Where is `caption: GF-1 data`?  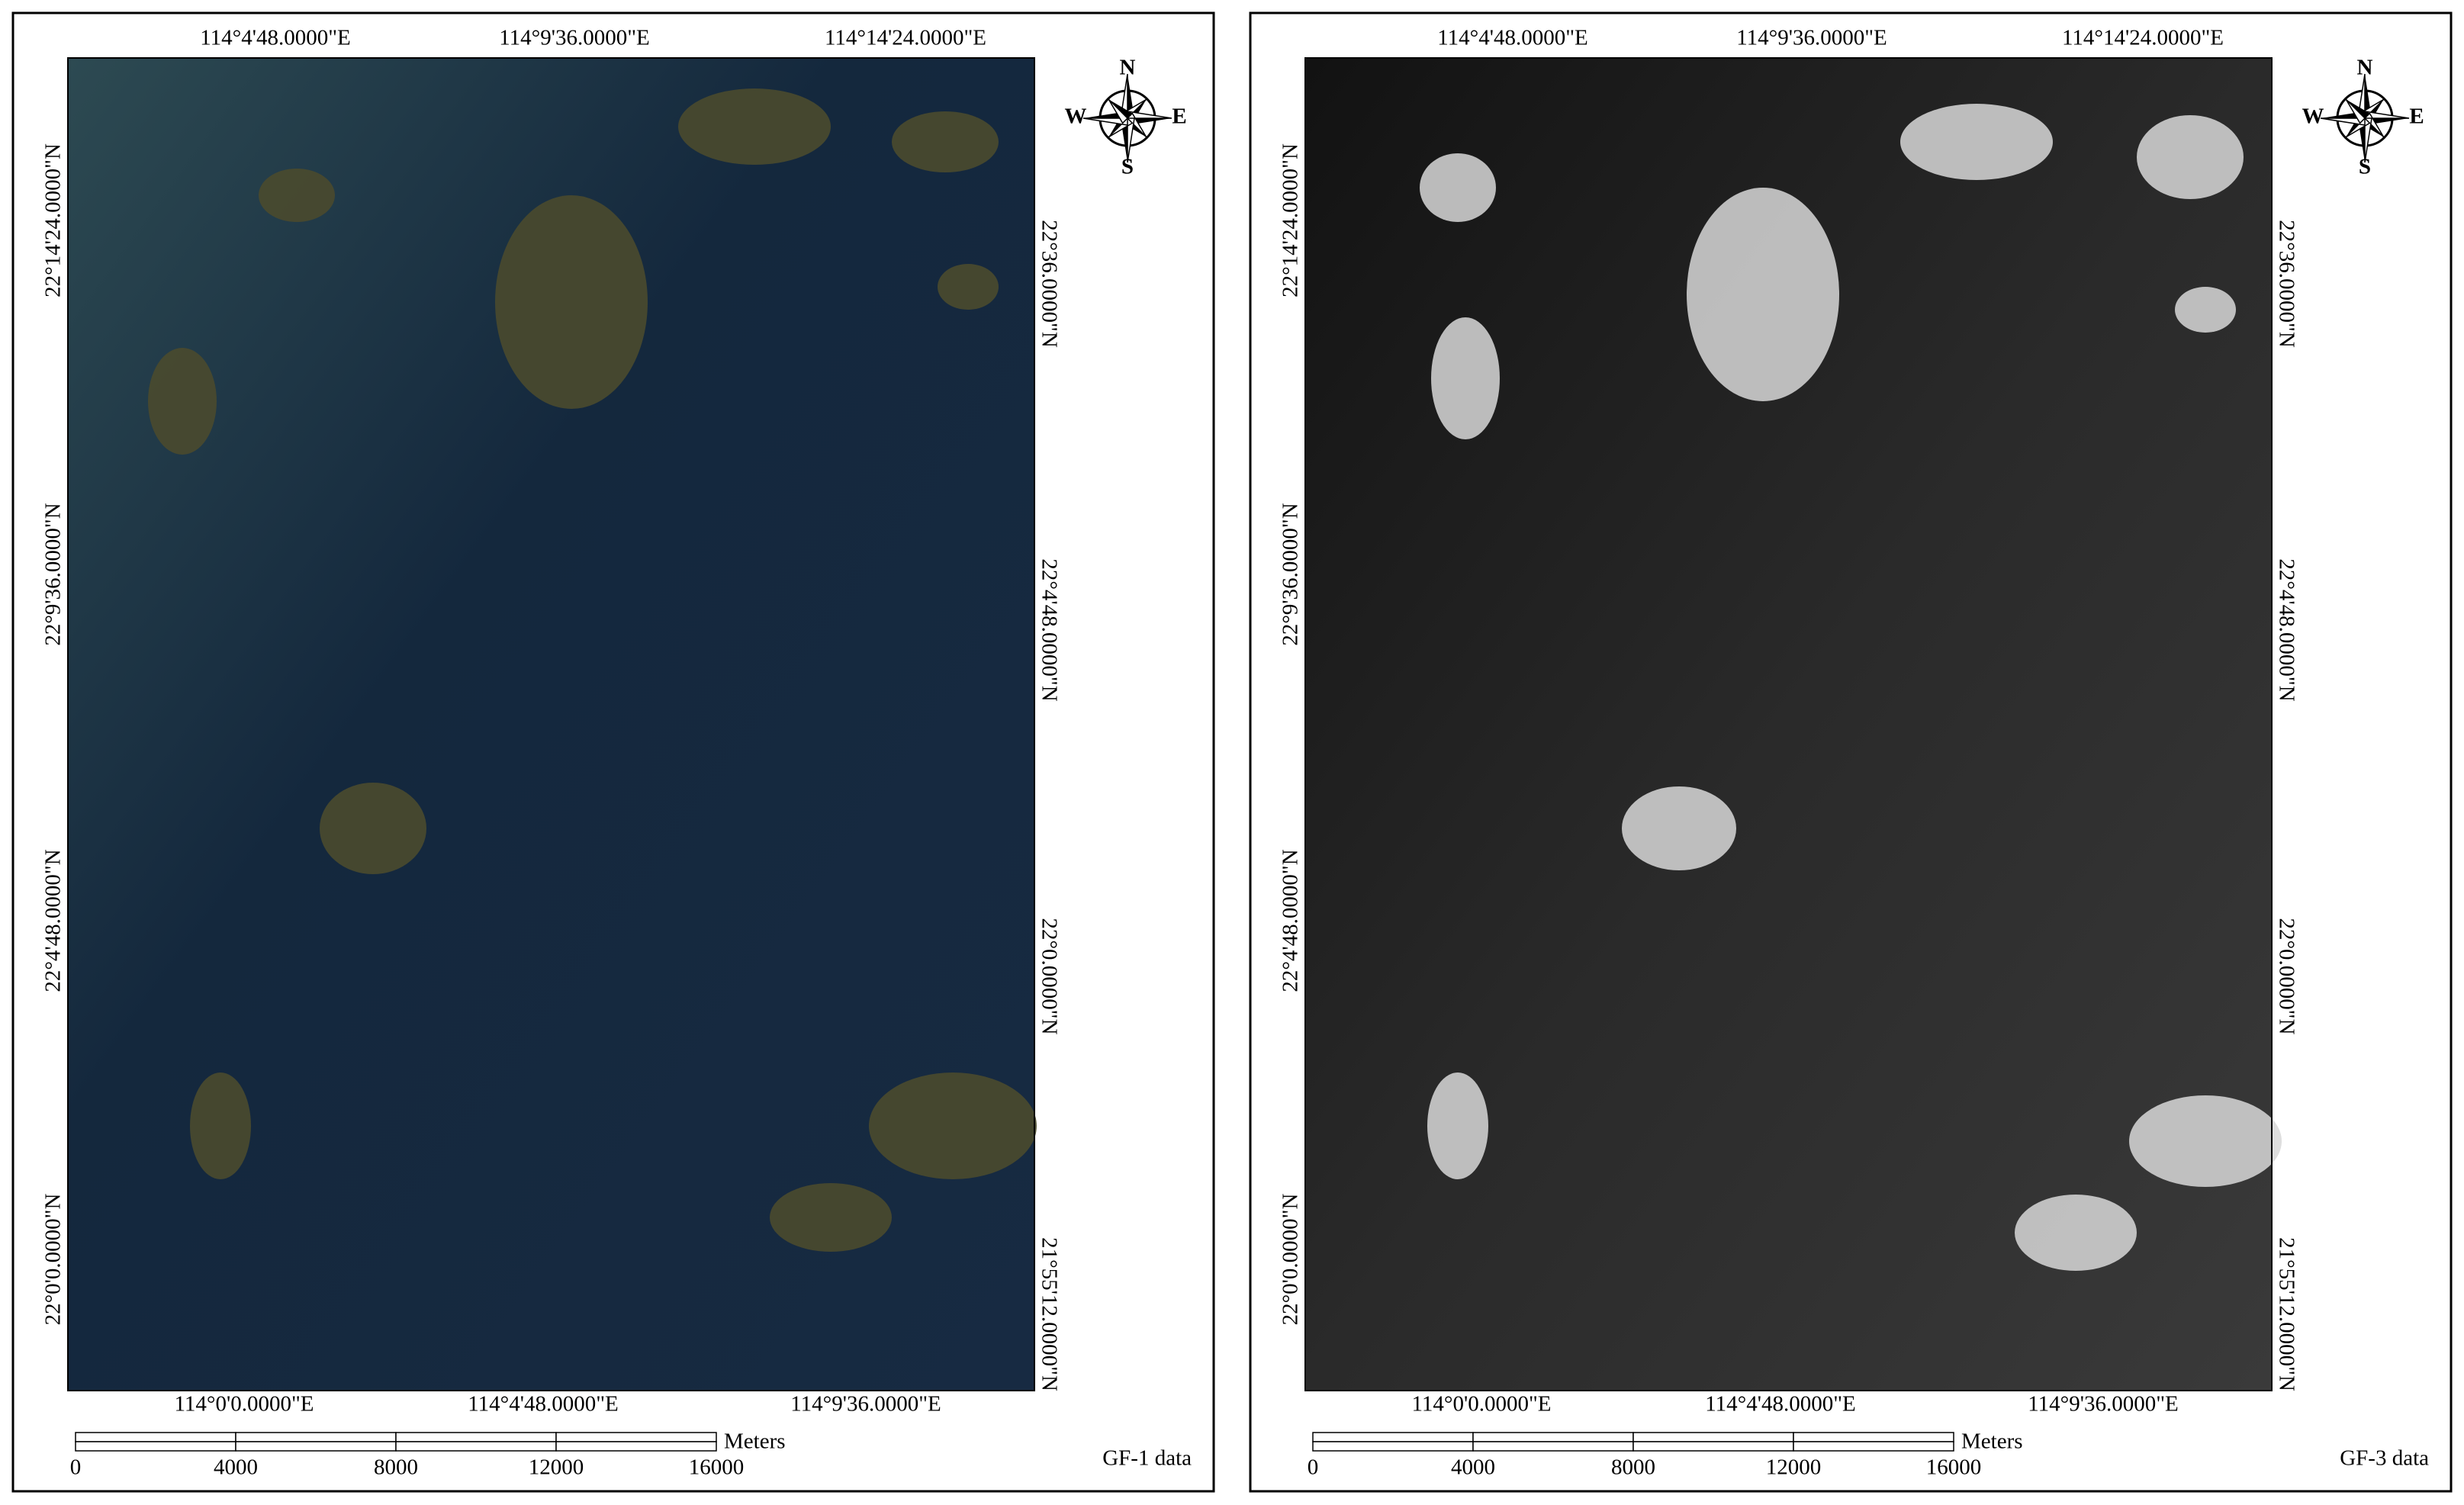
caption: GF-1 data is located at coordinates (1147, 1458).